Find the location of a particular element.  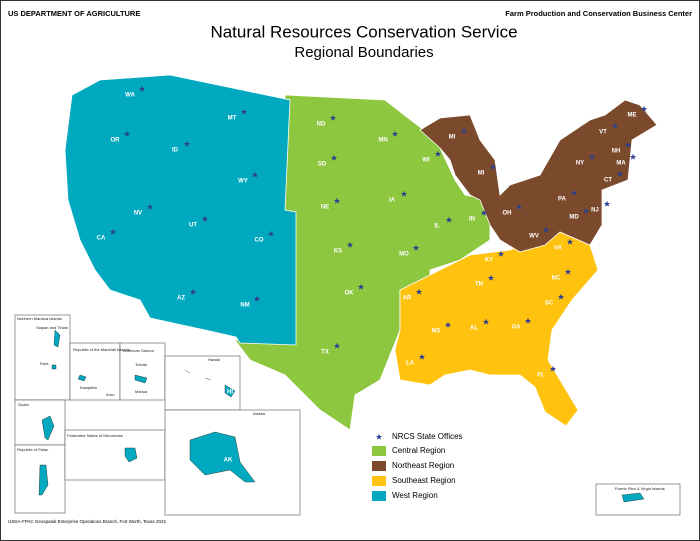

state-label: IL is located at coordinates (437, 227).